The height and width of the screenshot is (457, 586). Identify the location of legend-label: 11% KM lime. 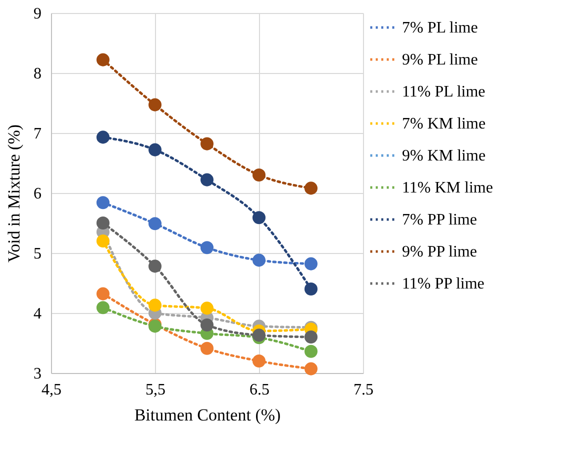
(447, 188).